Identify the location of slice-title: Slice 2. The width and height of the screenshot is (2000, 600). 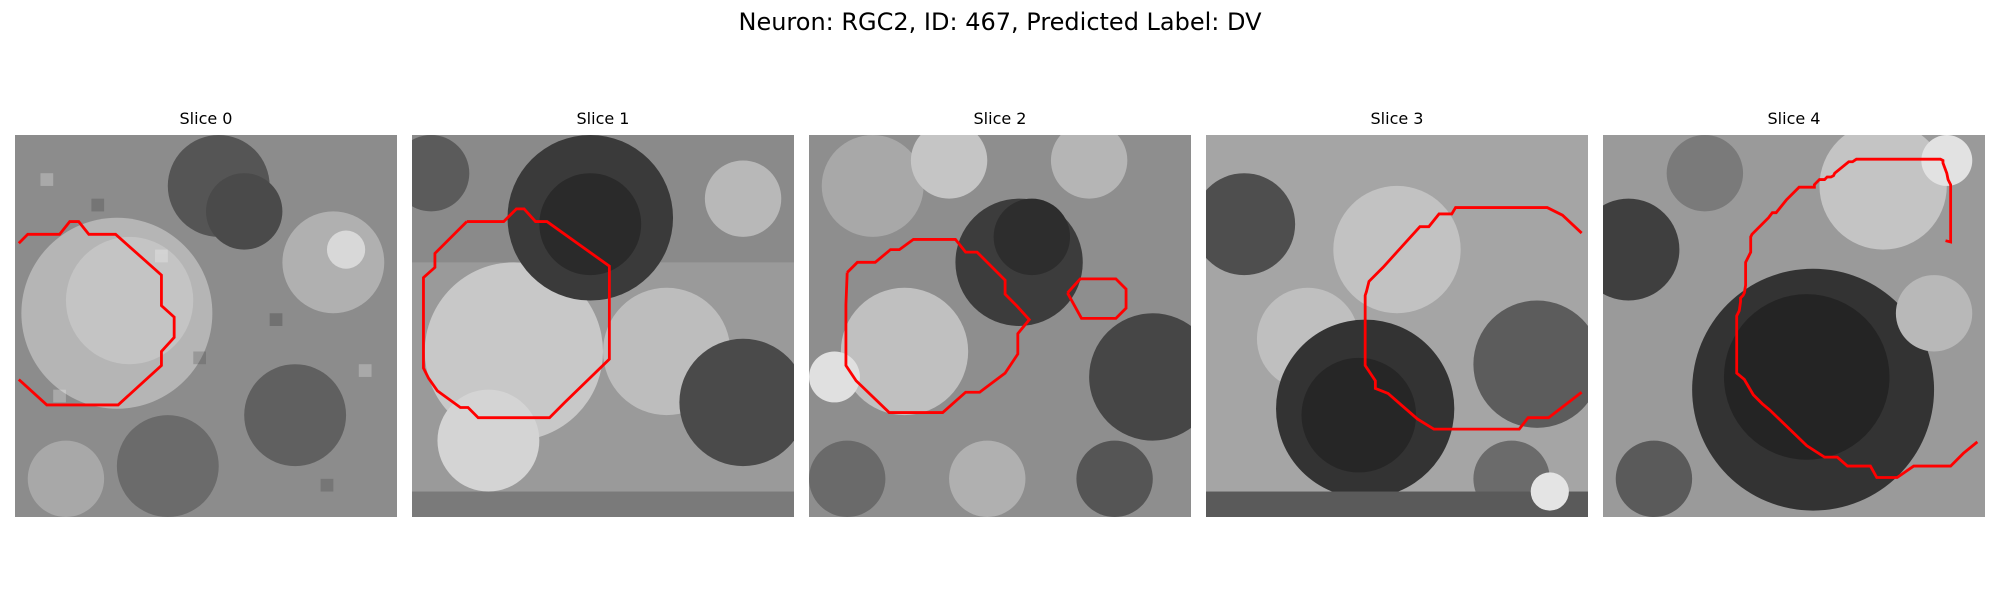
(1000, 118).